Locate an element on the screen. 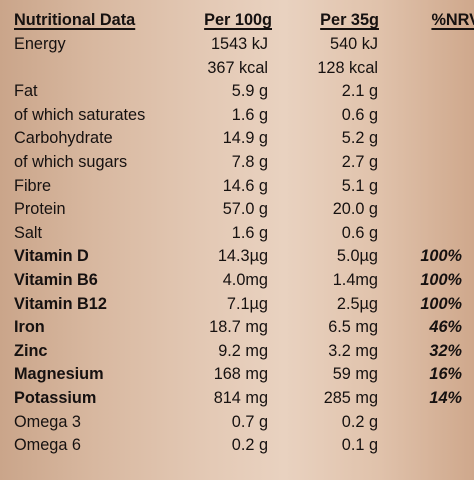  table-row: Protein 57.0 g 20.0 g is located at coordinates (237, 210).